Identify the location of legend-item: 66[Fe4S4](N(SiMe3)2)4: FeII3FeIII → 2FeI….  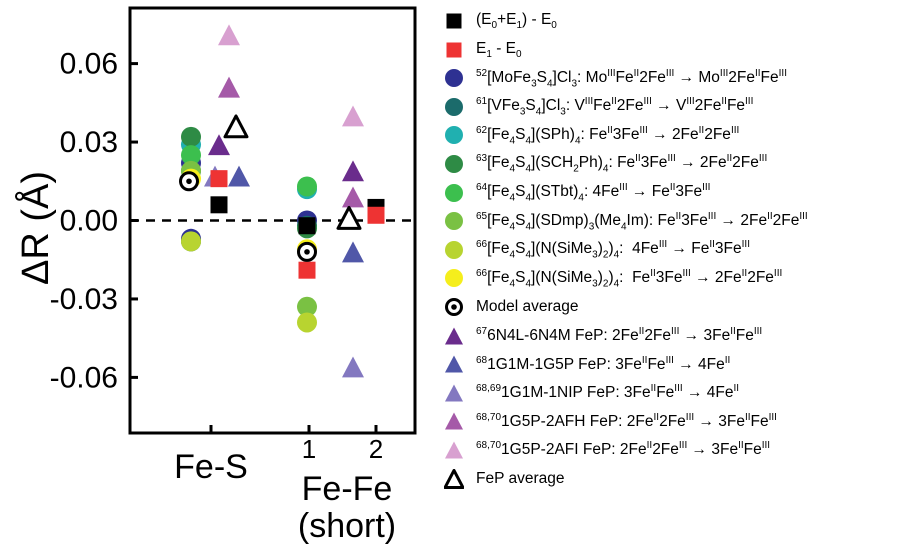
(613, 278).